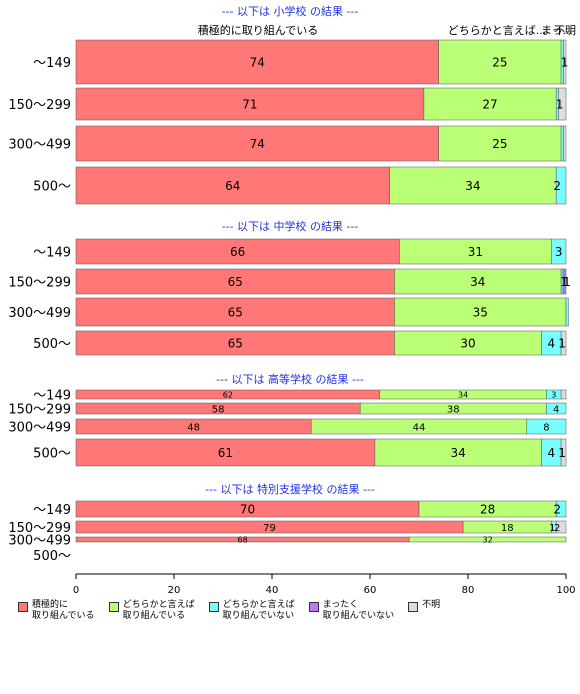 The image size is (580, 694). I want to click on panel-title: --- 以下は 特別支援学校 の結果 ---, so click(290, 489).